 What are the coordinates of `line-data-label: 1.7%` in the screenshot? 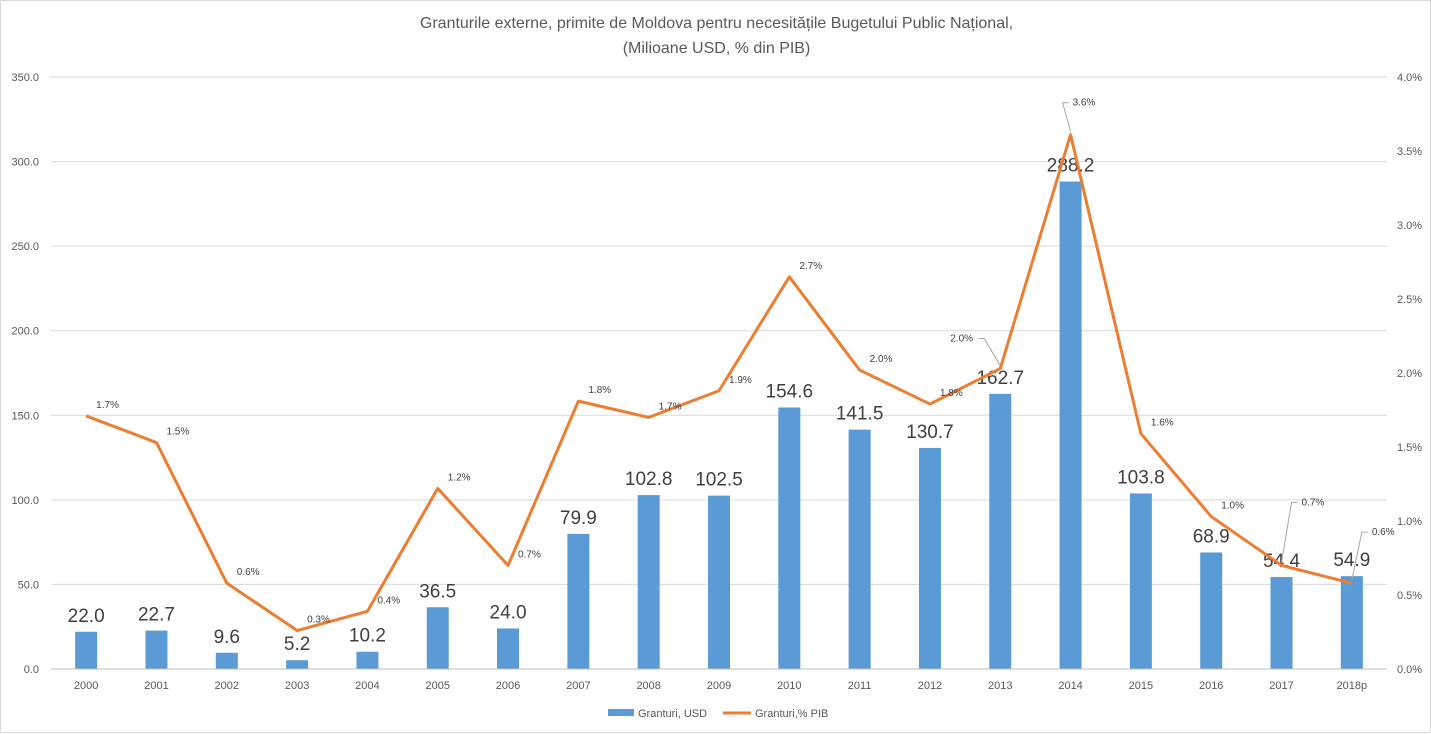 It's located at (670, 406).